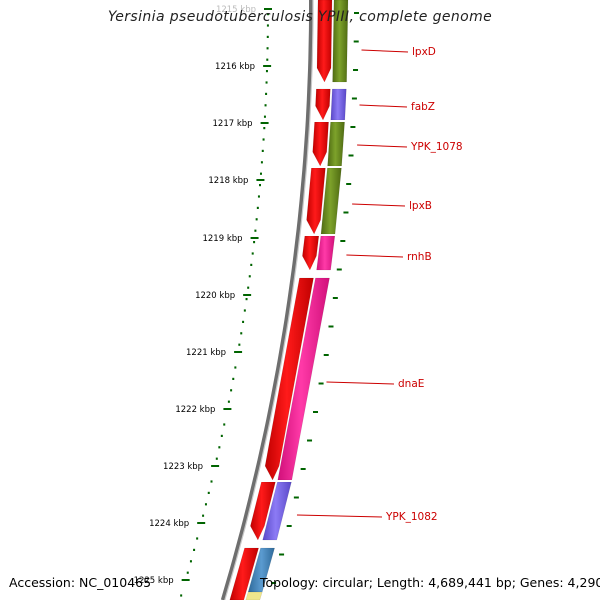 The width and height of the screenshot is (600, 600). I want to click on scale-tick: 1222 kbp, so click(203, 410).